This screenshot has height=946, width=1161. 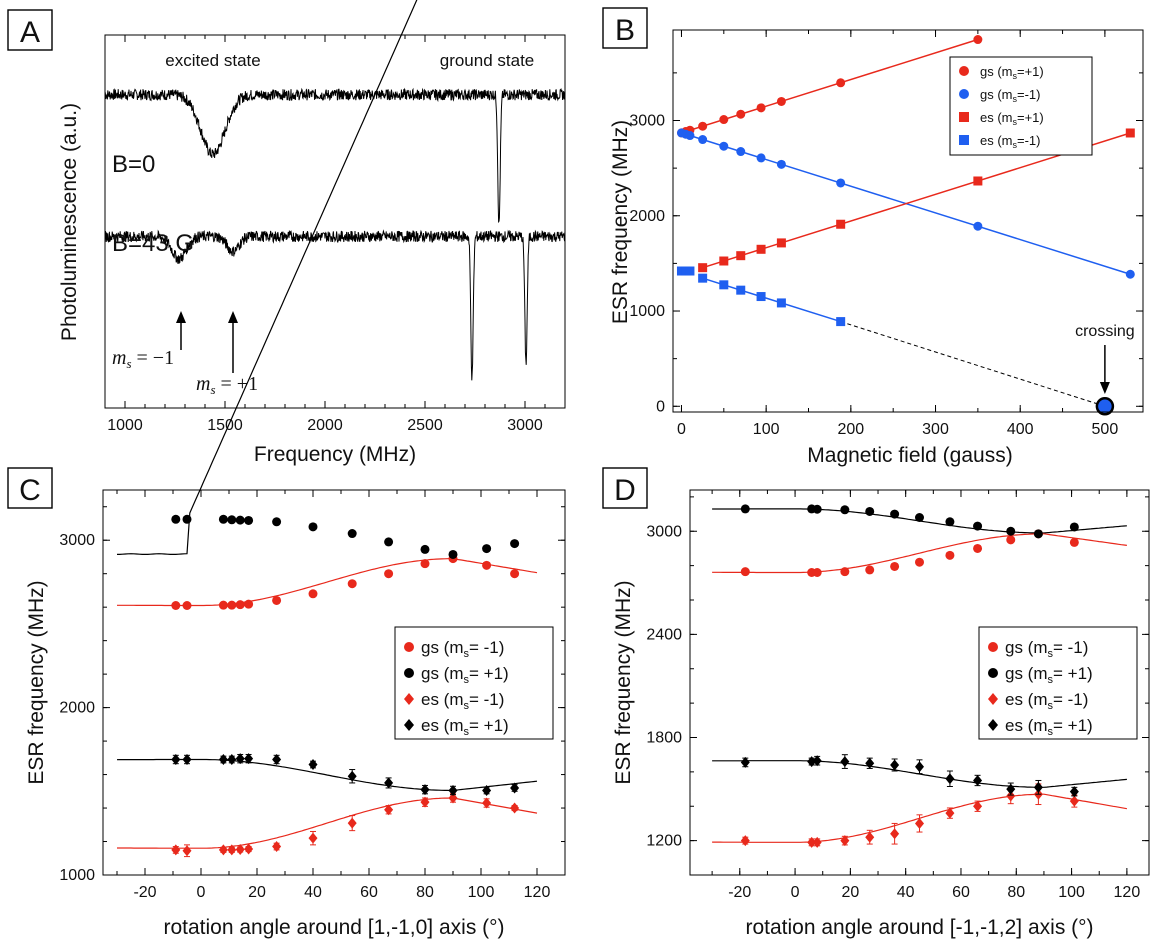 What do you see at coordinates (77, 875) in the screenshot?
I see `y-tick-label: 1000` at bounding box center [77, 875].